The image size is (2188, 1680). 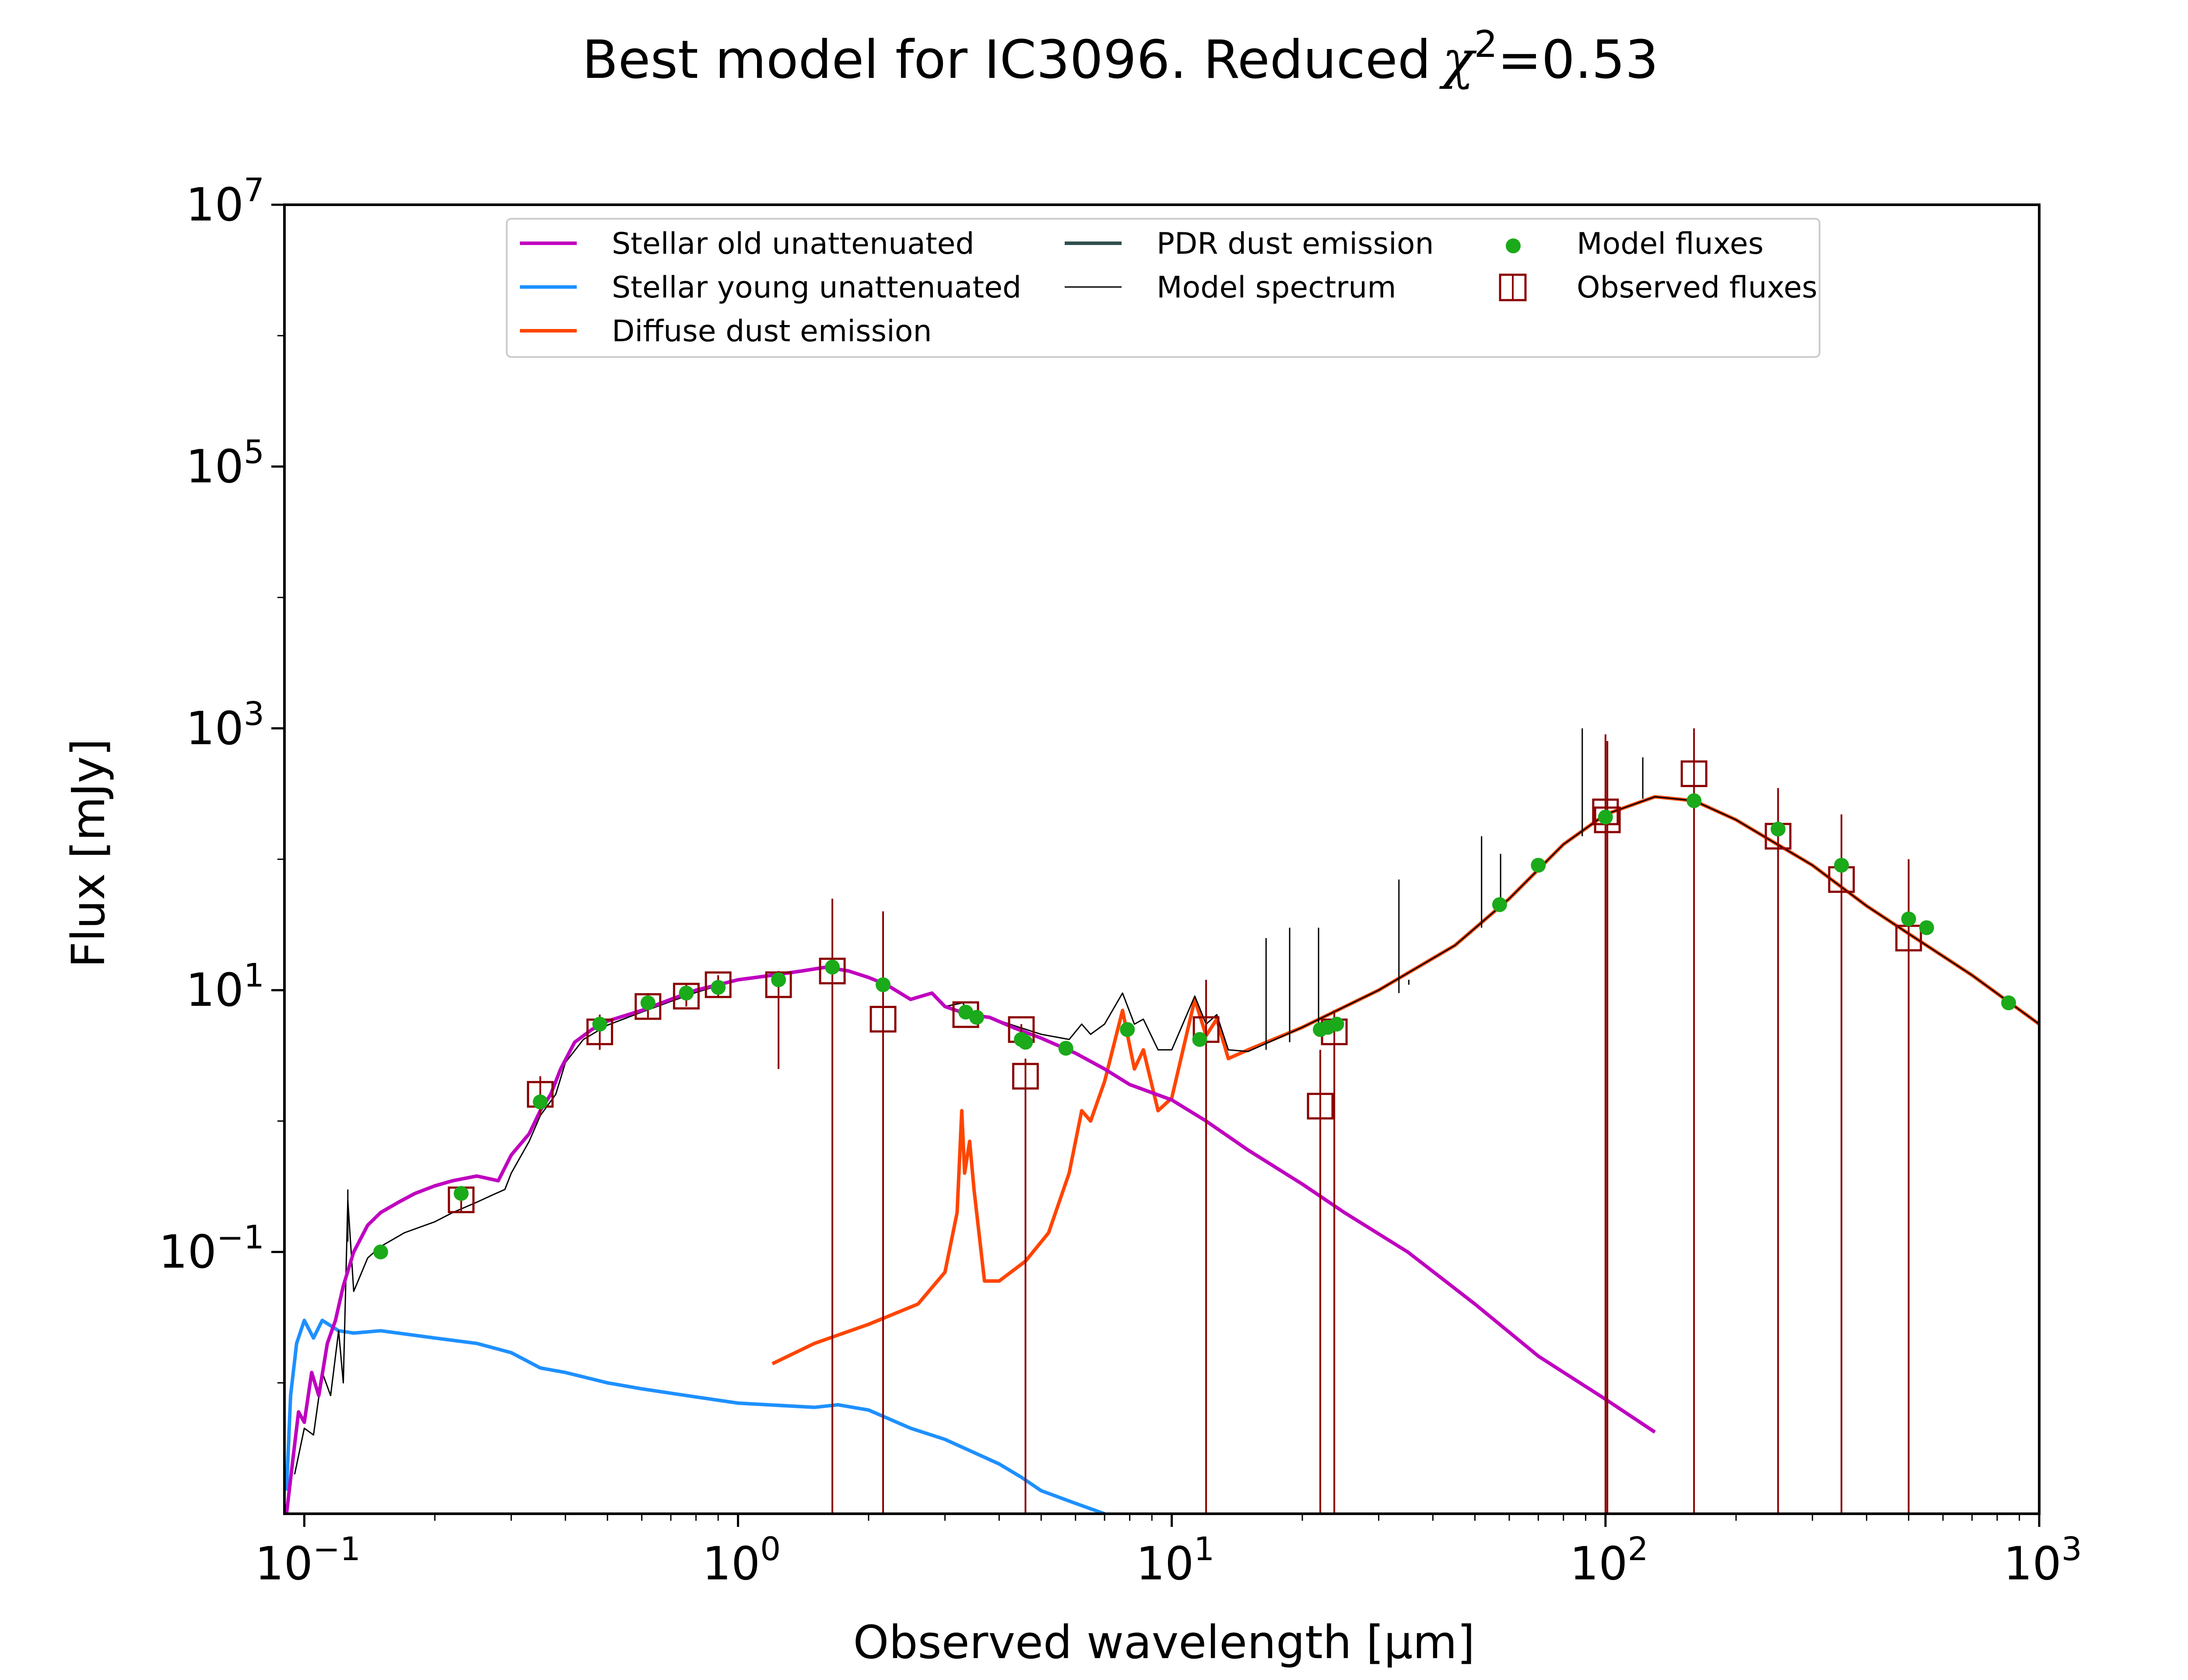 I want to click on legend-box, so click(x=1163, y=288).